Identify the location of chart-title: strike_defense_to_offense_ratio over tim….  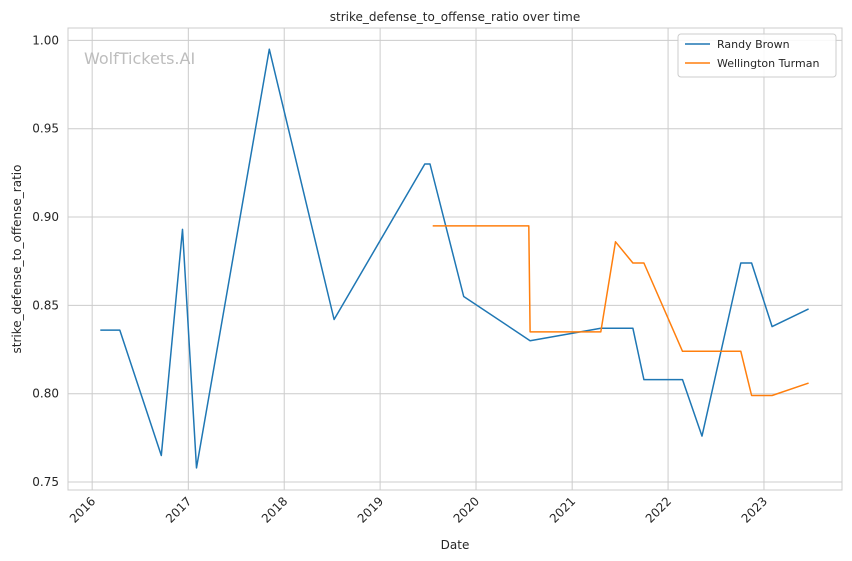
(455, 17).